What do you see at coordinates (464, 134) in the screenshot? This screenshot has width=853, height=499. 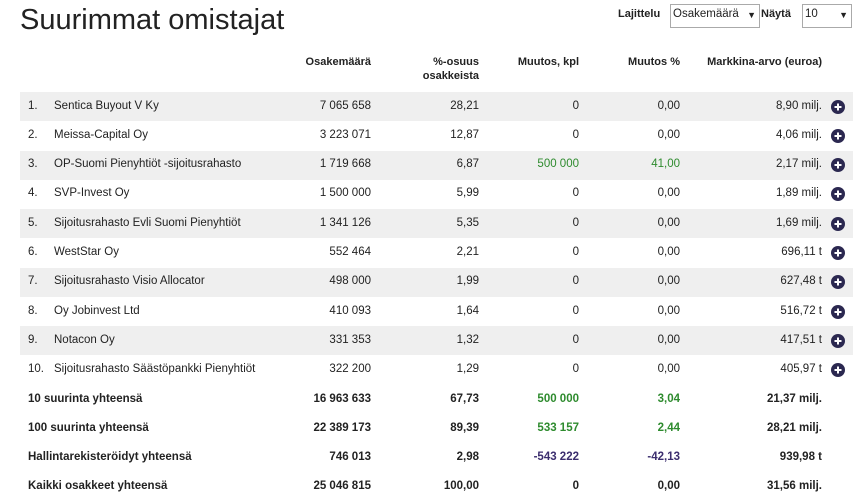 I see `cell: 12,87` at bounding box center [464, 134].